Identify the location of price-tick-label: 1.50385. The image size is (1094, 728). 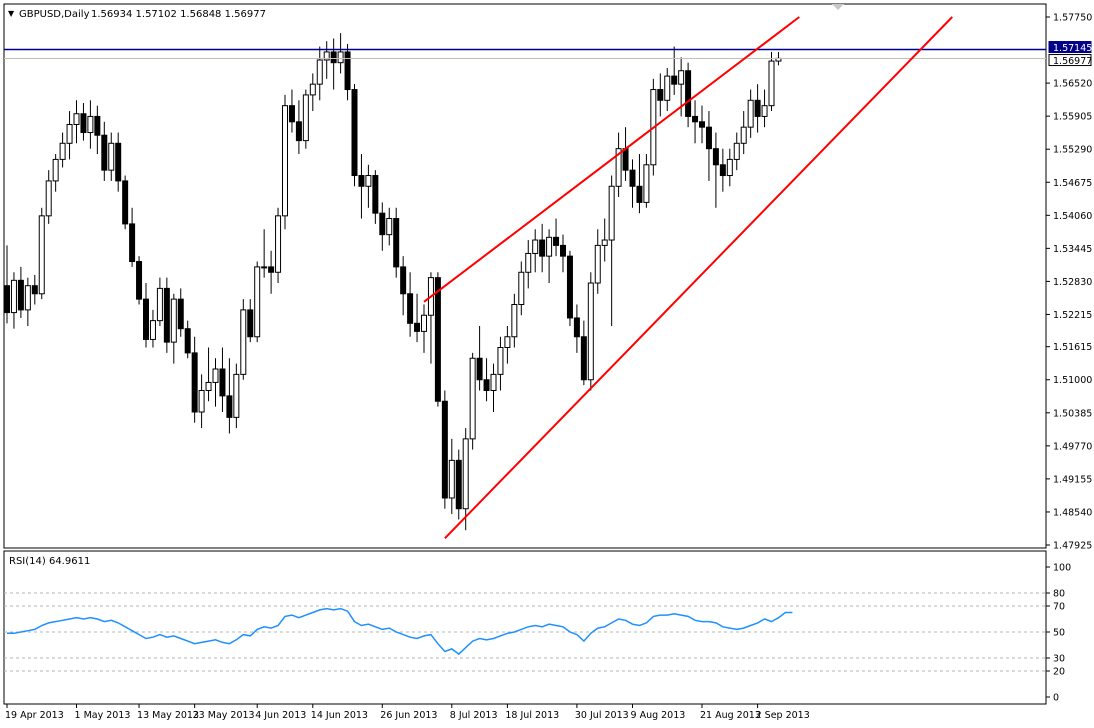
(1072, 413).